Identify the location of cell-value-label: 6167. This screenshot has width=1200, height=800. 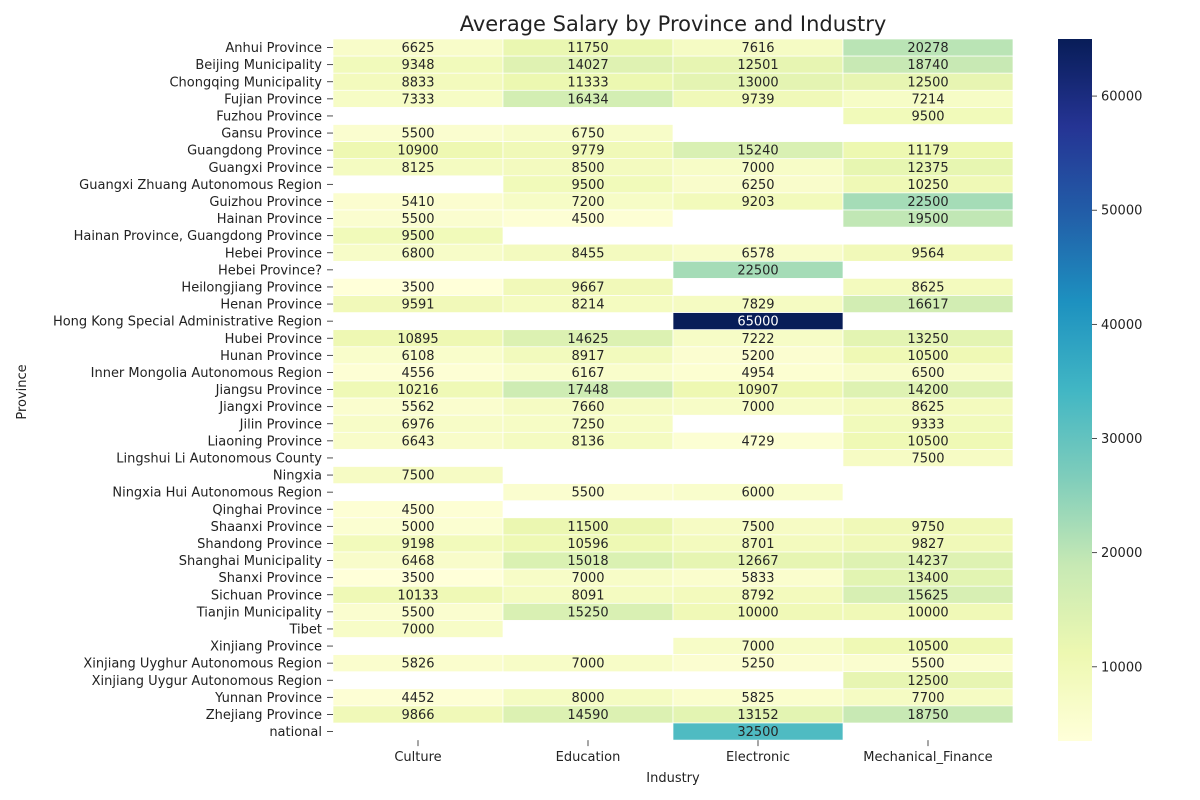
(587, 373).